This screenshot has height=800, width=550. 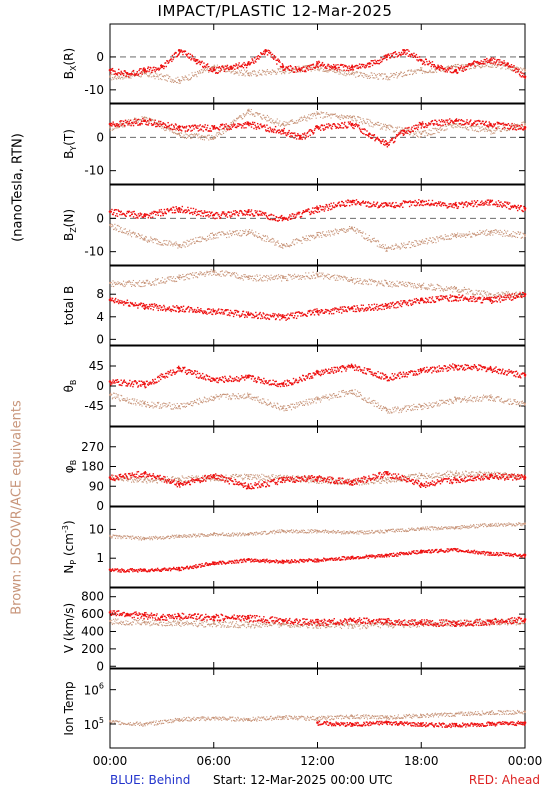 I want to click on series-theta-ace, so click(x=317, y=401).